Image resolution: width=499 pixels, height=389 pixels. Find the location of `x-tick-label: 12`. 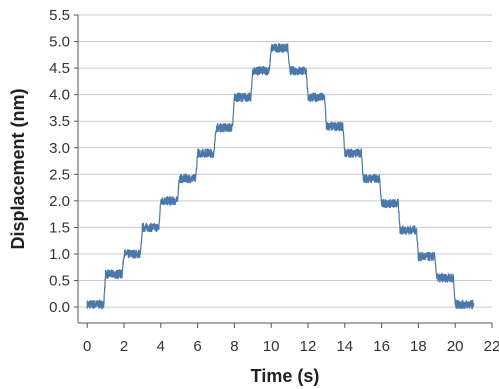

x-tick-label: 12 is located at coordinates (308, 346).